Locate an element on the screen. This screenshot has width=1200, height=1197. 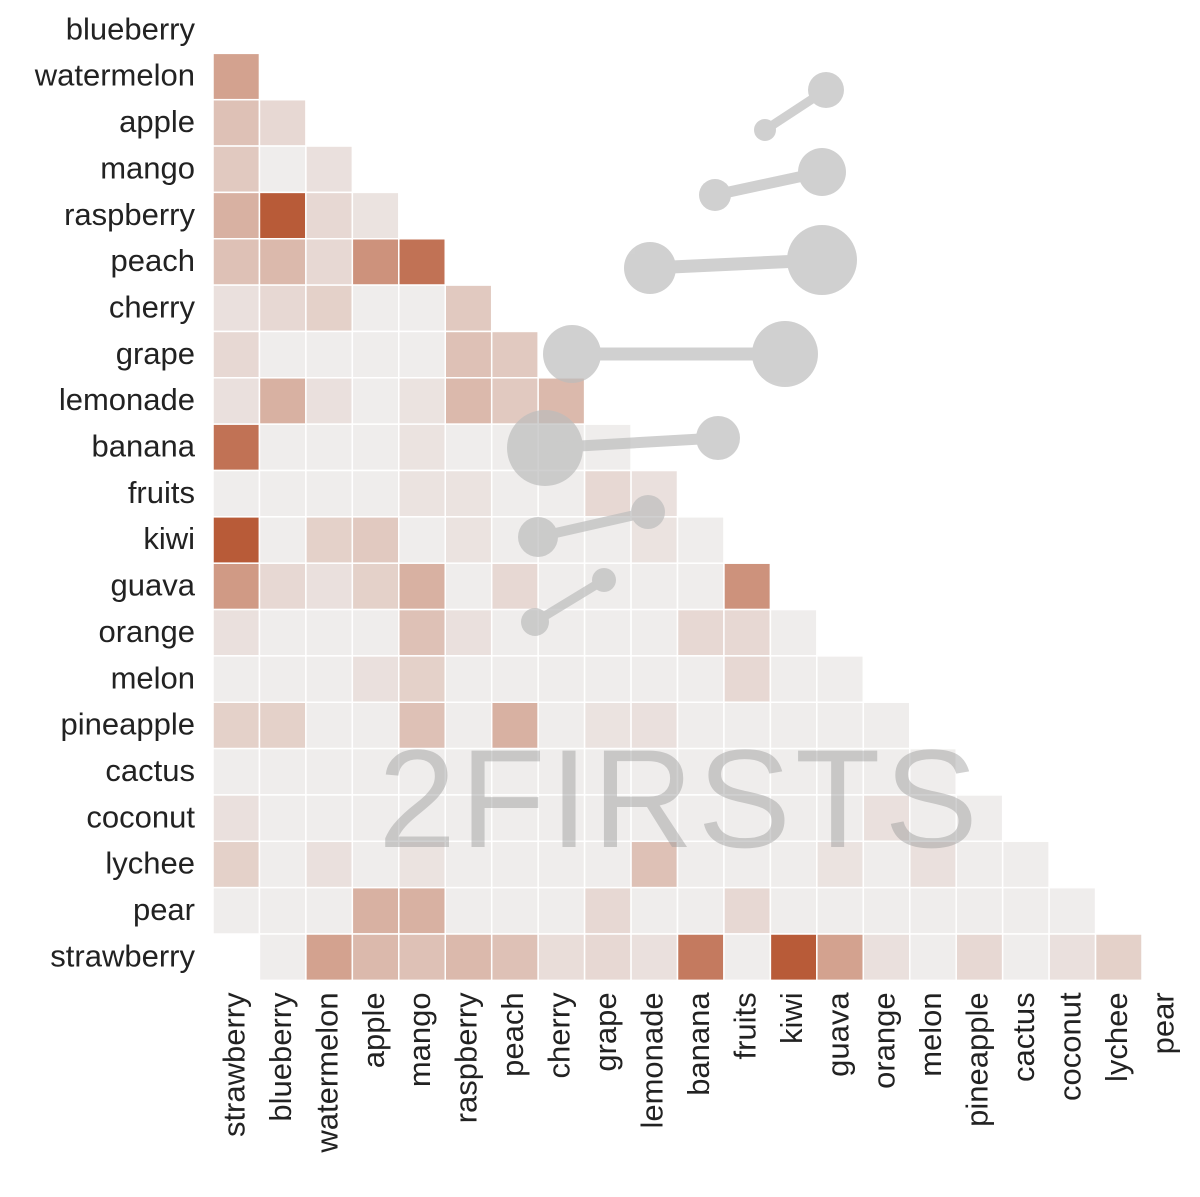
y-tick-label: lemonade is located at coordinates (127, 399).